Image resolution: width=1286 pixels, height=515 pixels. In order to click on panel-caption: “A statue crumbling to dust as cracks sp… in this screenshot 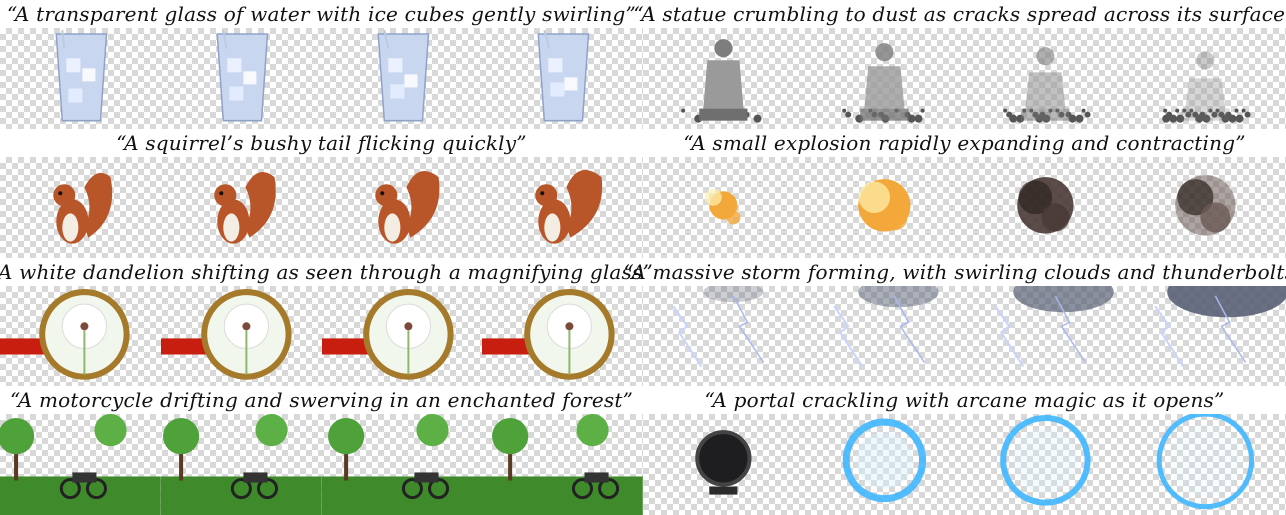, I will do `click(959, 14)`.